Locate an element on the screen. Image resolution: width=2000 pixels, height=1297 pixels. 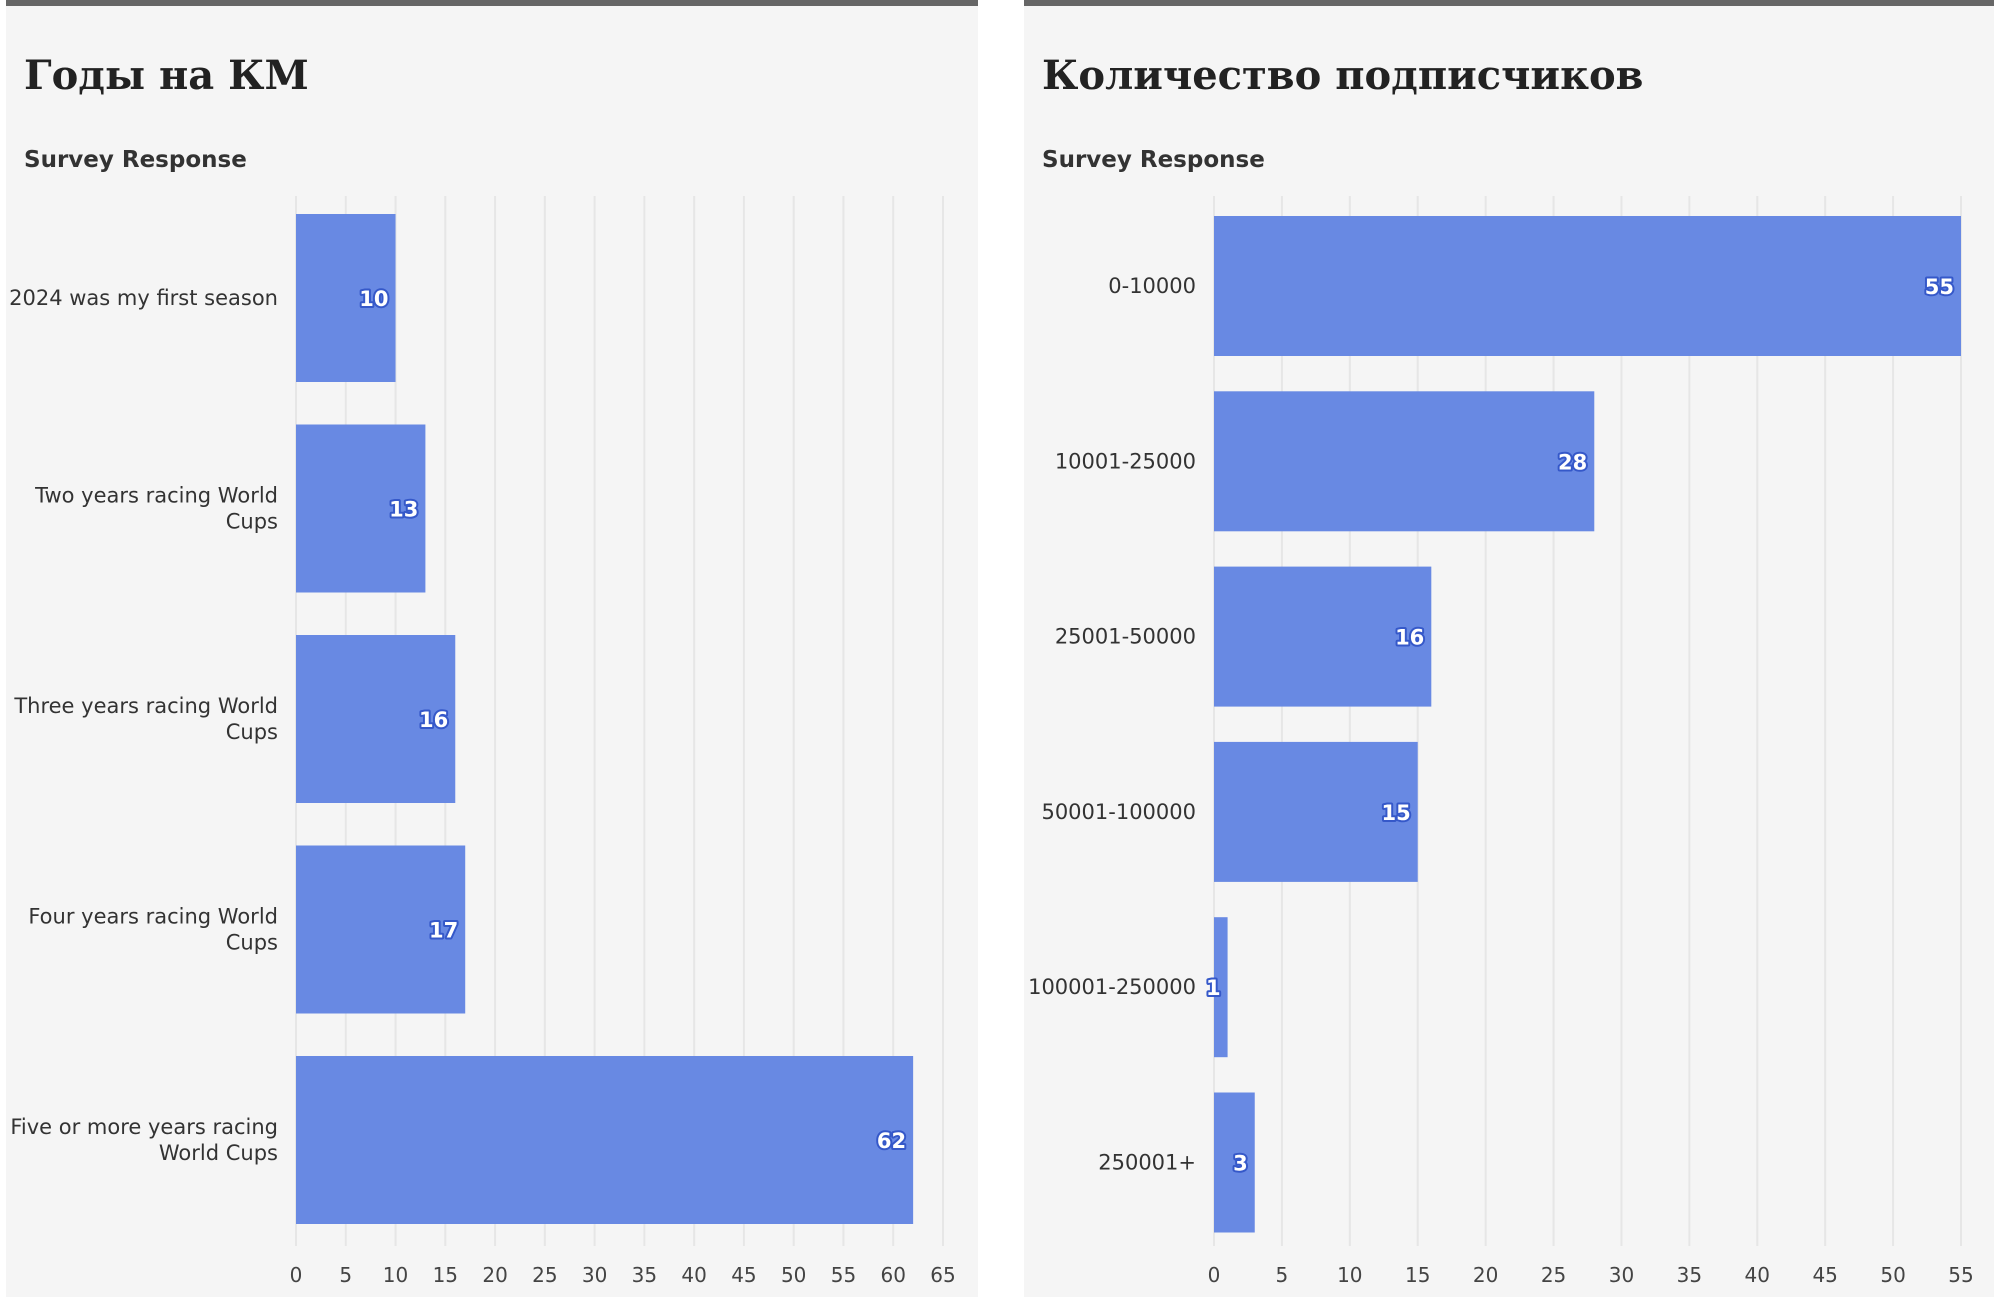
chart-title: Количество подписчиков is located at coordinates (1343, 75).